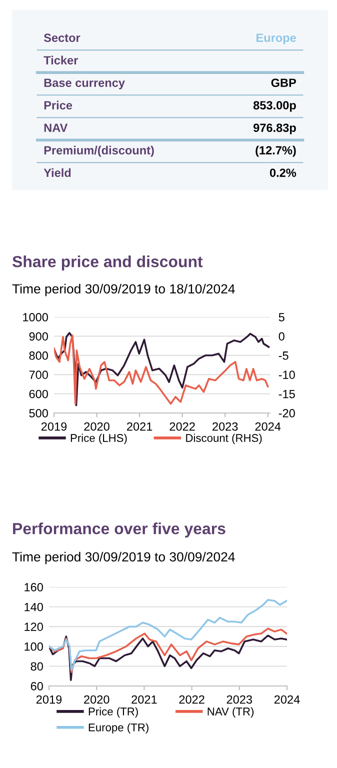 Image resolution: width=337 pixels, height=768 pixels. Describe the element at coordinates (38, 336) in the screenshot. I see `y-tick-label: 900` at that location.